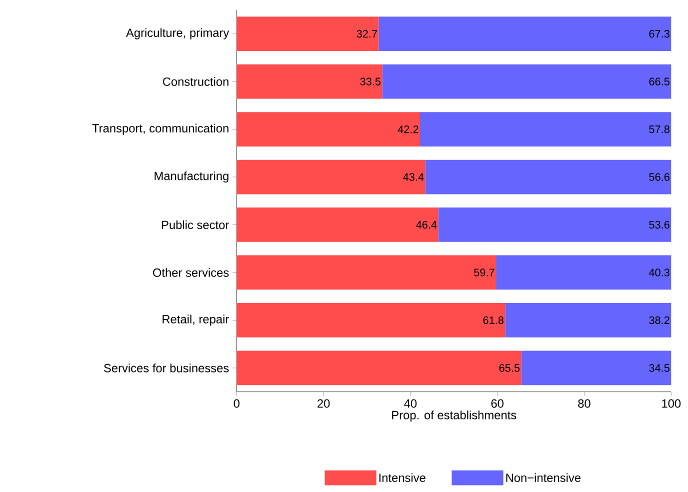 This screenshot has width=688, height=492. What do you see at coordinates (659, 272) in the screenshot?
I see `data-label: 40.3` at bounding box center [659, 272].